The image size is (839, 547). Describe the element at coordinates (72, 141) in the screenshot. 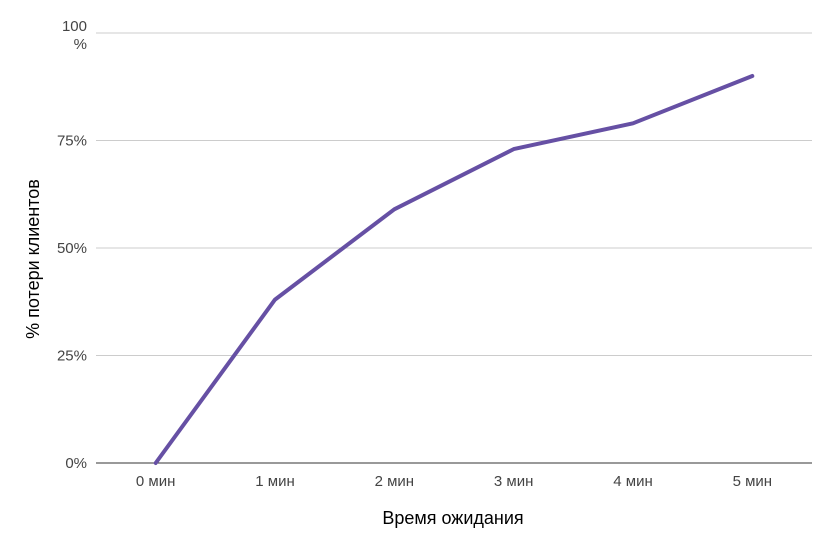

I see `y-tick-label: 75%` at that location.